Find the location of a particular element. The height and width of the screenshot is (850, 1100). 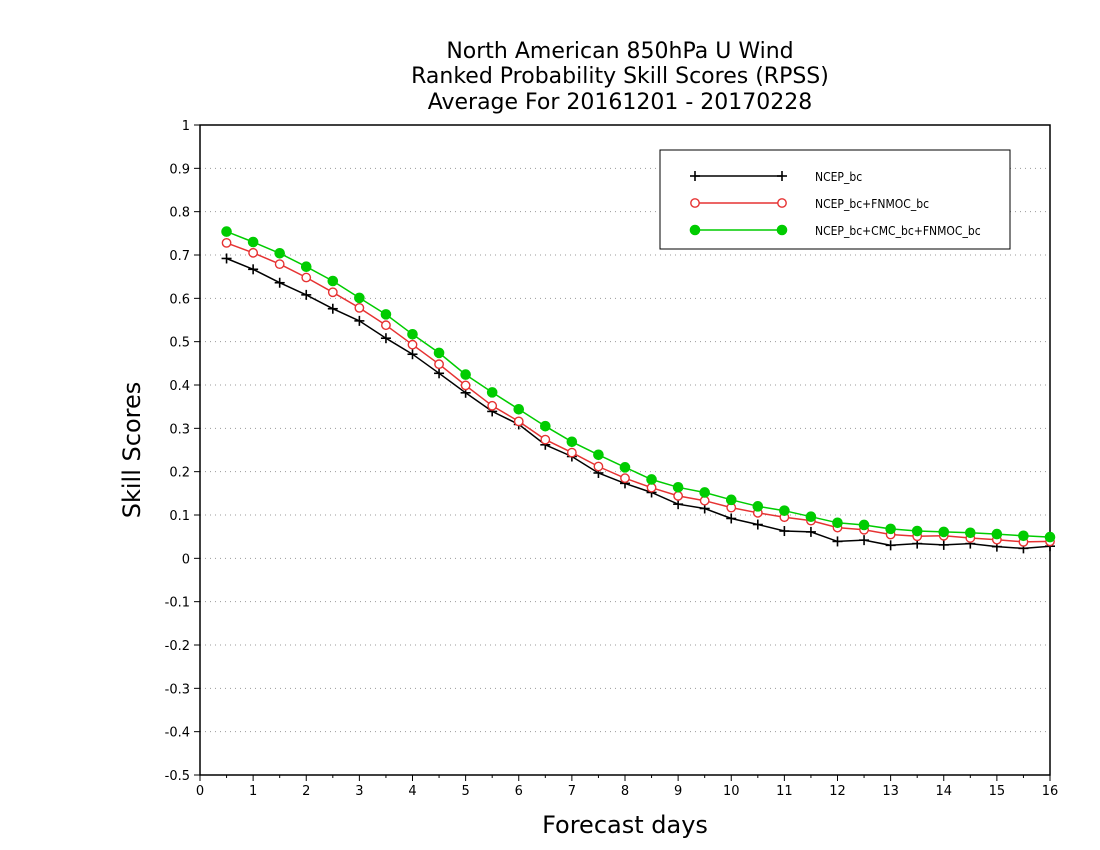

y-tick-label: 0.4 is located at coordinates (179, 386).